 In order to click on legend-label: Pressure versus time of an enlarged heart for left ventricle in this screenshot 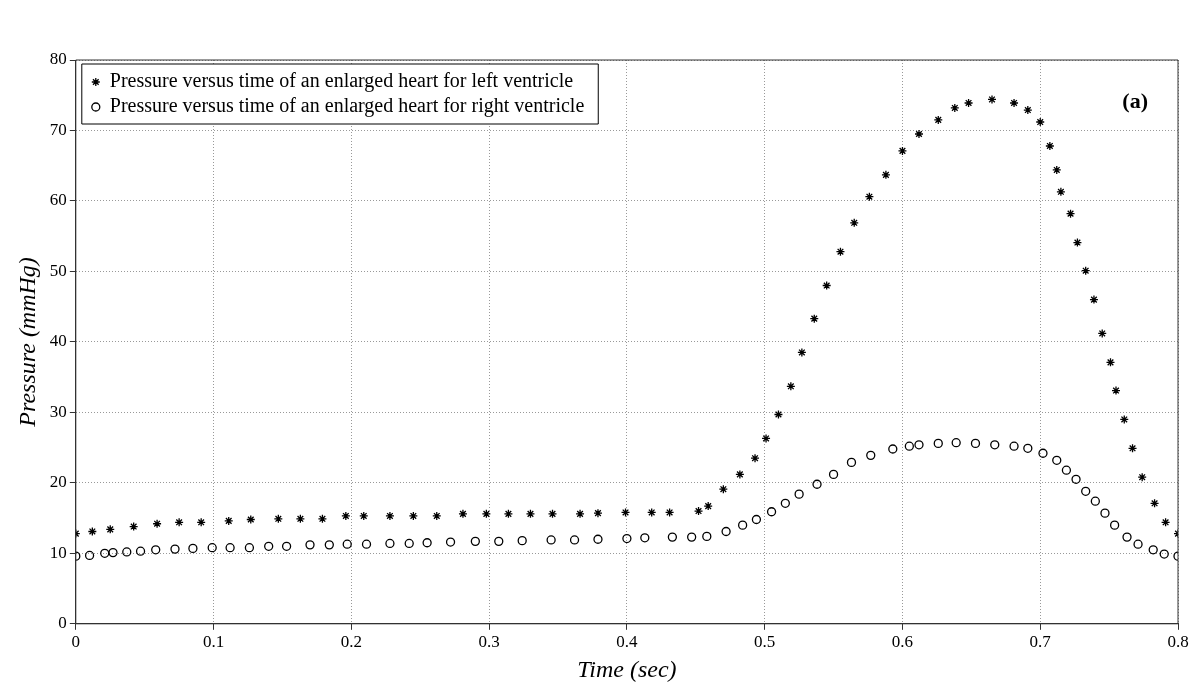, I will do `click(341, 81)`.